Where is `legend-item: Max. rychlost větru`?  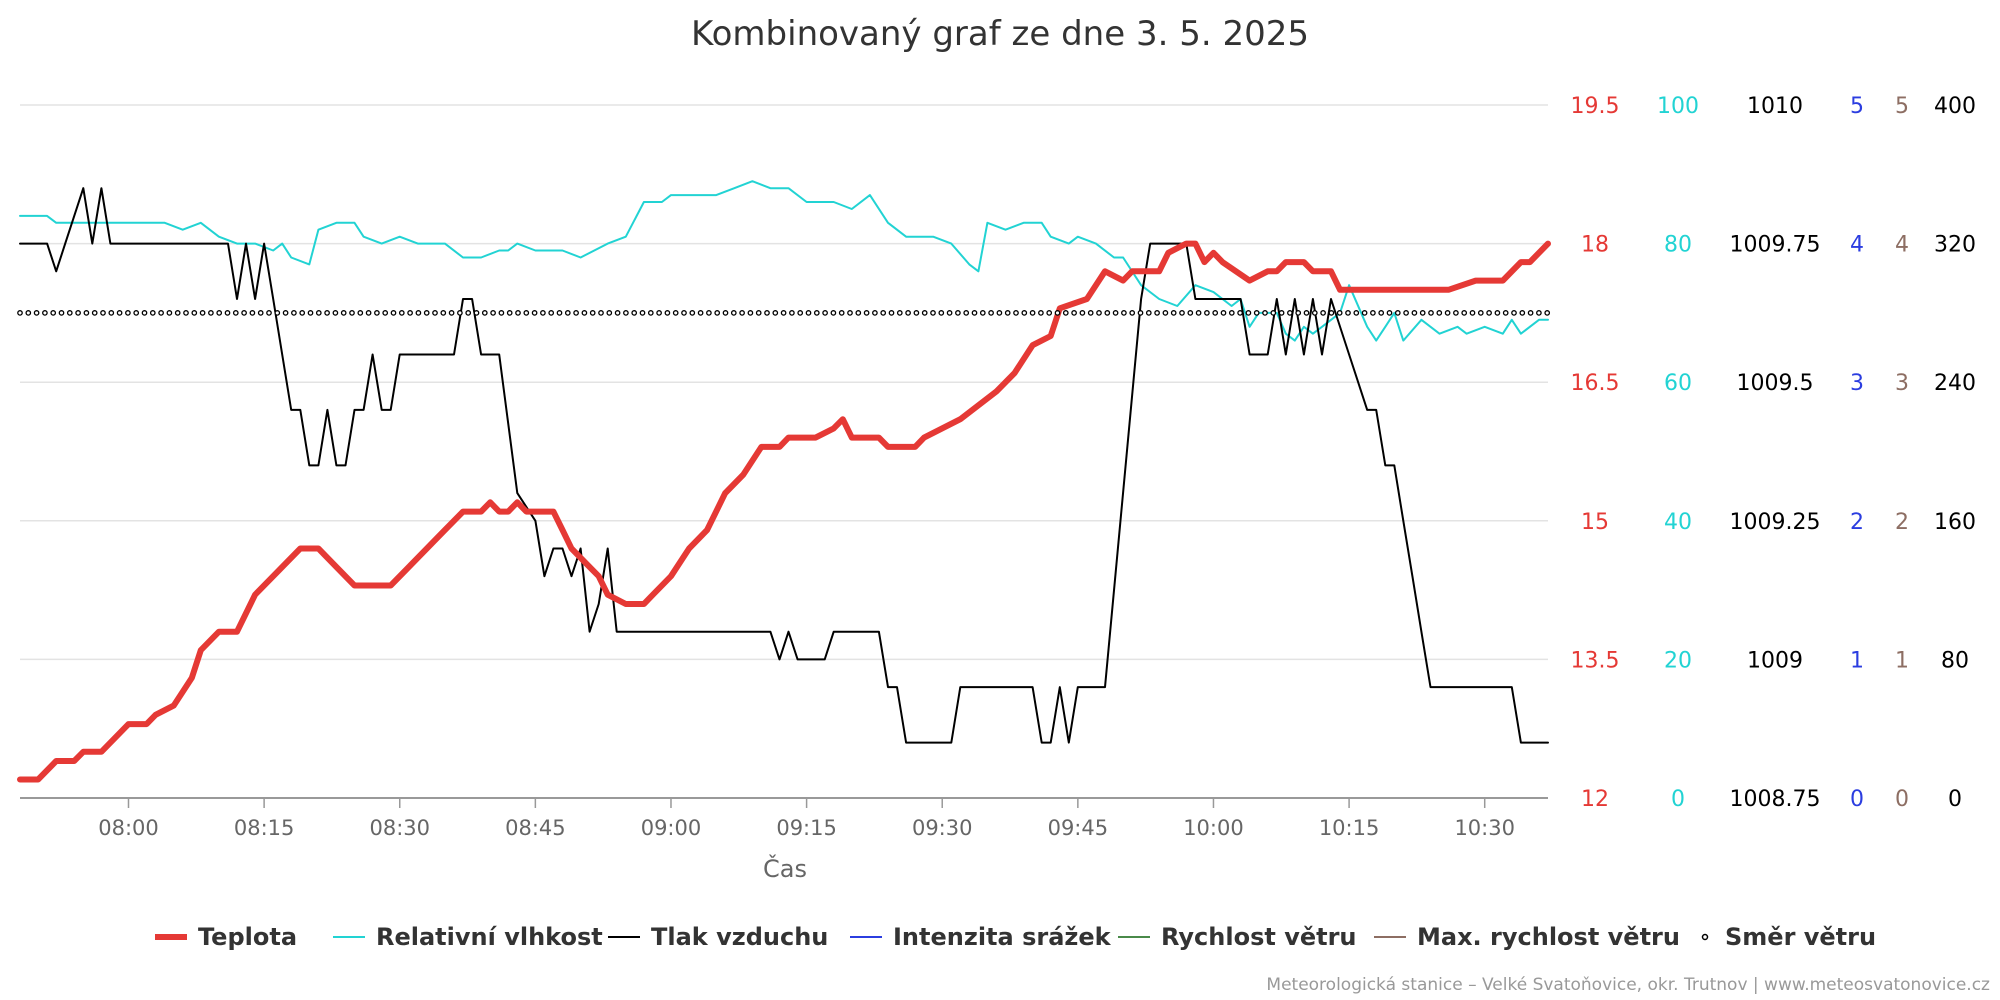
legend-item: Max. rychlost větru is located at coordinates (1527, 937).